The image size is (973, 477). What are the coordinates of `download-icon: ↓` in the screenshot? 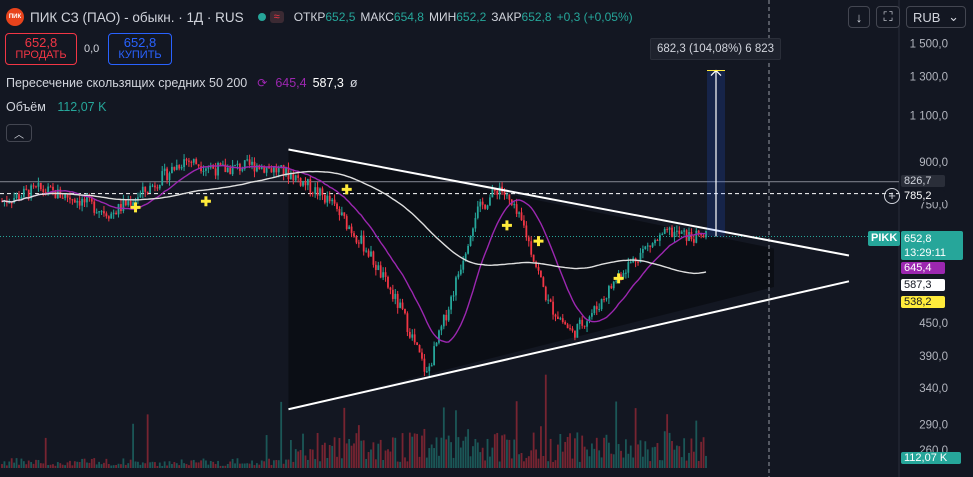 It's located at (859, 17).